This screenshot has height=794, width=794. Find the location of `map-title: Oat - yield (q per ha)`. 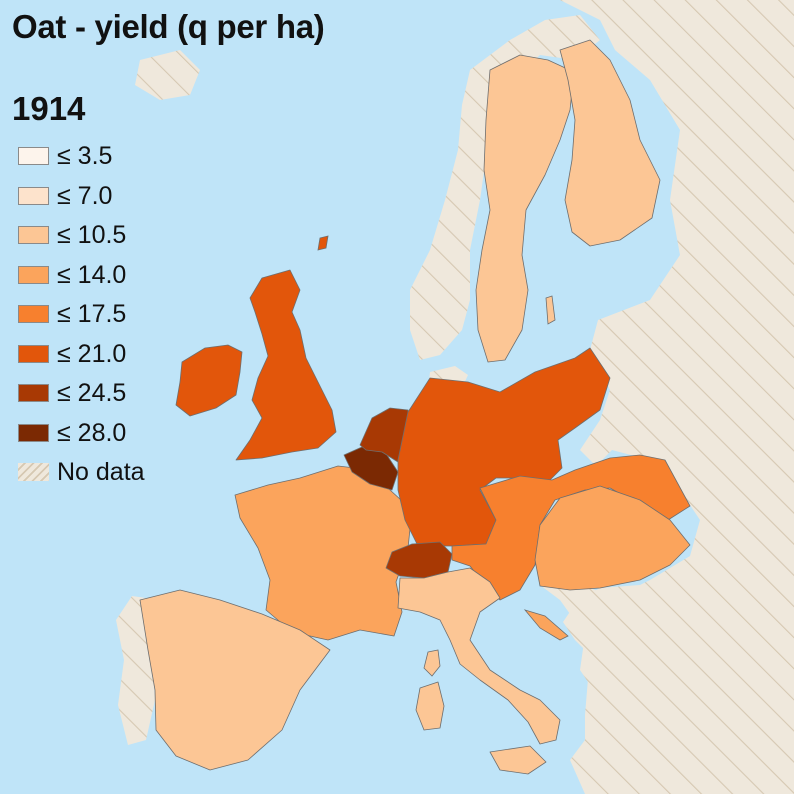

map-title: Oat - yield (q per ha) is located at coordinates (168, 26).